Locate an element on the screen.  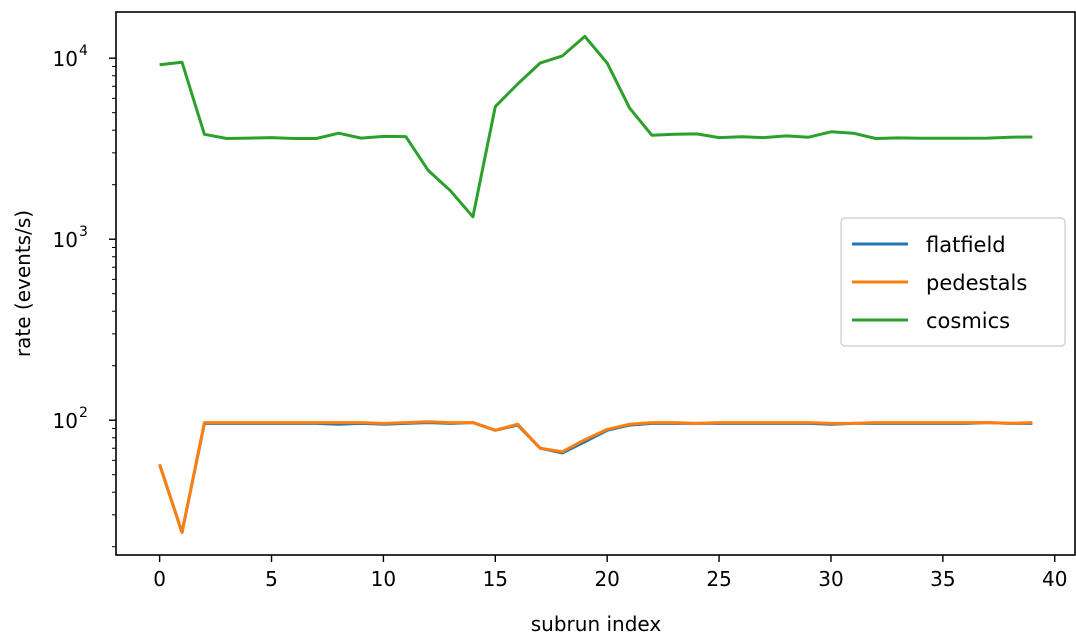
x-tick-label: 15 is located at coordinates (495, 579).